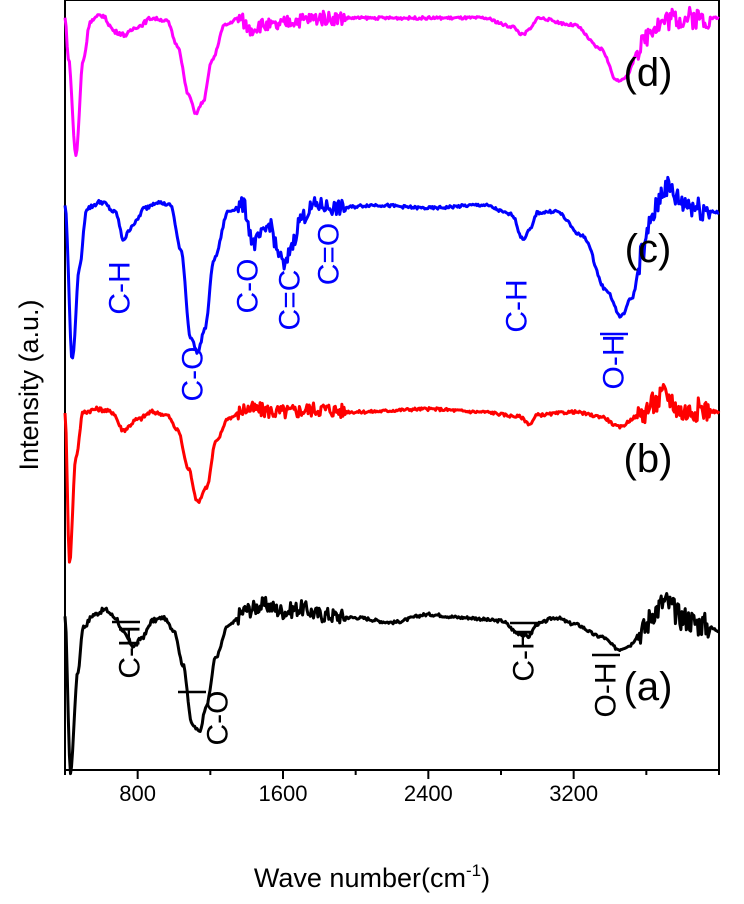  What do you see at coordinates (391, 81) in the screenshot?
I see `series-line-d` at bounding box center [391, 81].